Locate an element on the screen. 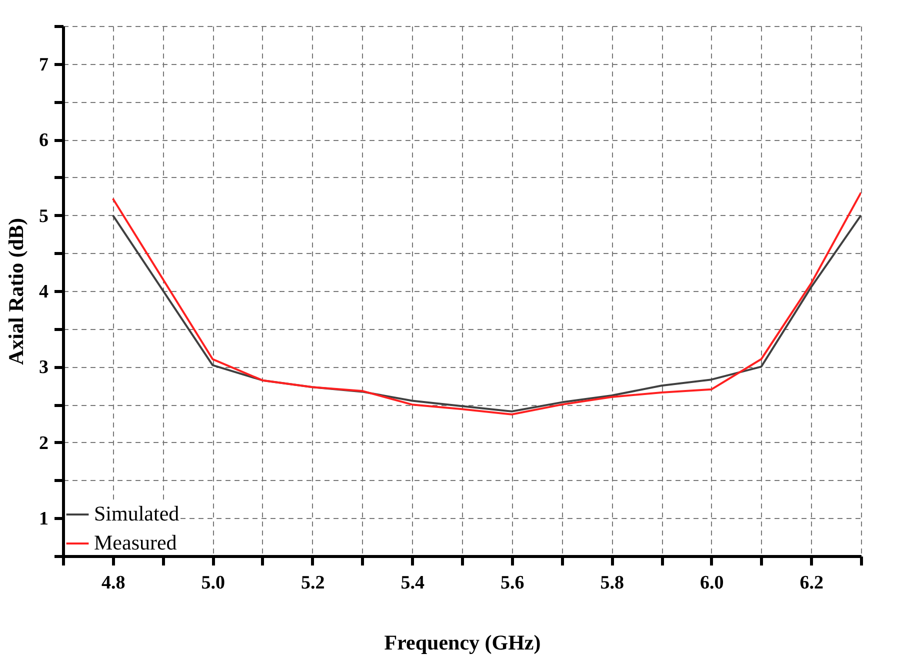 Image resolution: width=918 pixels, height=669 pixels. y-tick-label: 4 is located at coordinates (44, 292).